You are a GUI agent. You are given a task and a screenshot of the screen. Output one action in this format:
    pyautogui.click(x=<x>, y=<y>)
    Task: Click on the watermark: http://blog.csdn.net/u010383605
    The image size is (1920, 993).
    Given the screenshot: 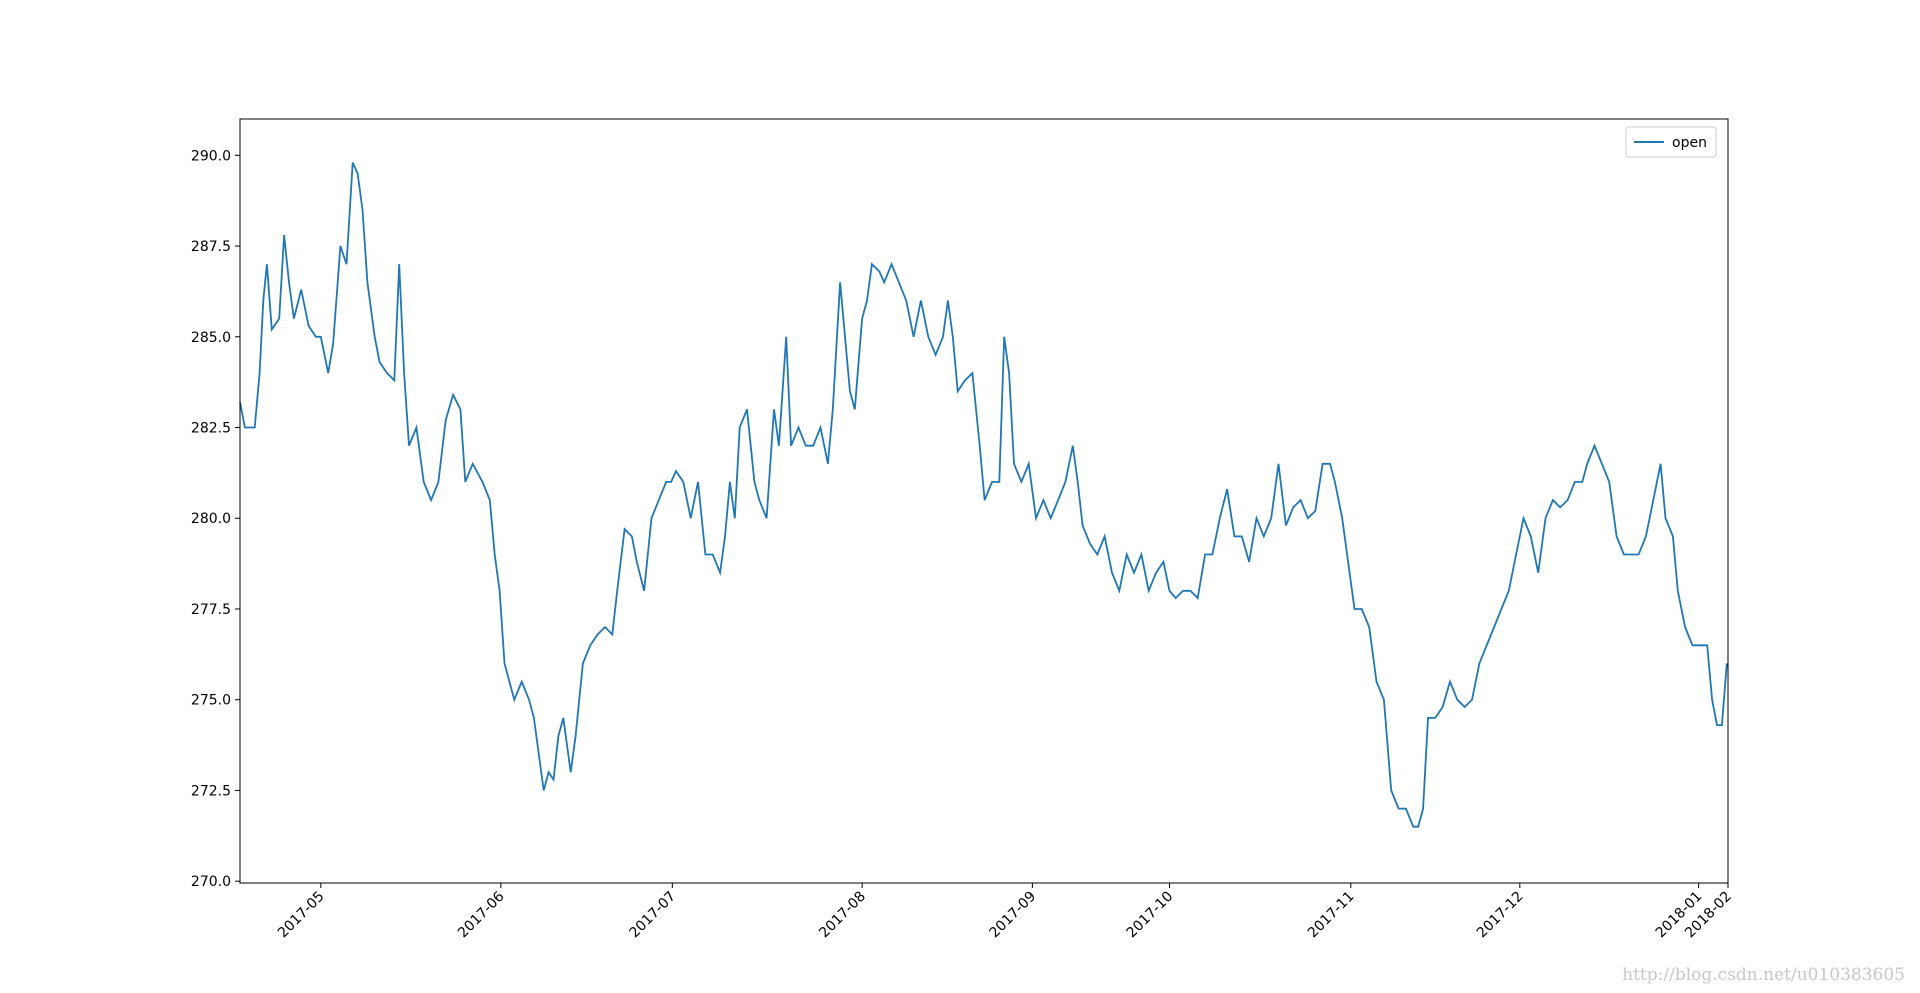 What is the action you would take?
    pyautogui.click(x=1763, y=975)
    